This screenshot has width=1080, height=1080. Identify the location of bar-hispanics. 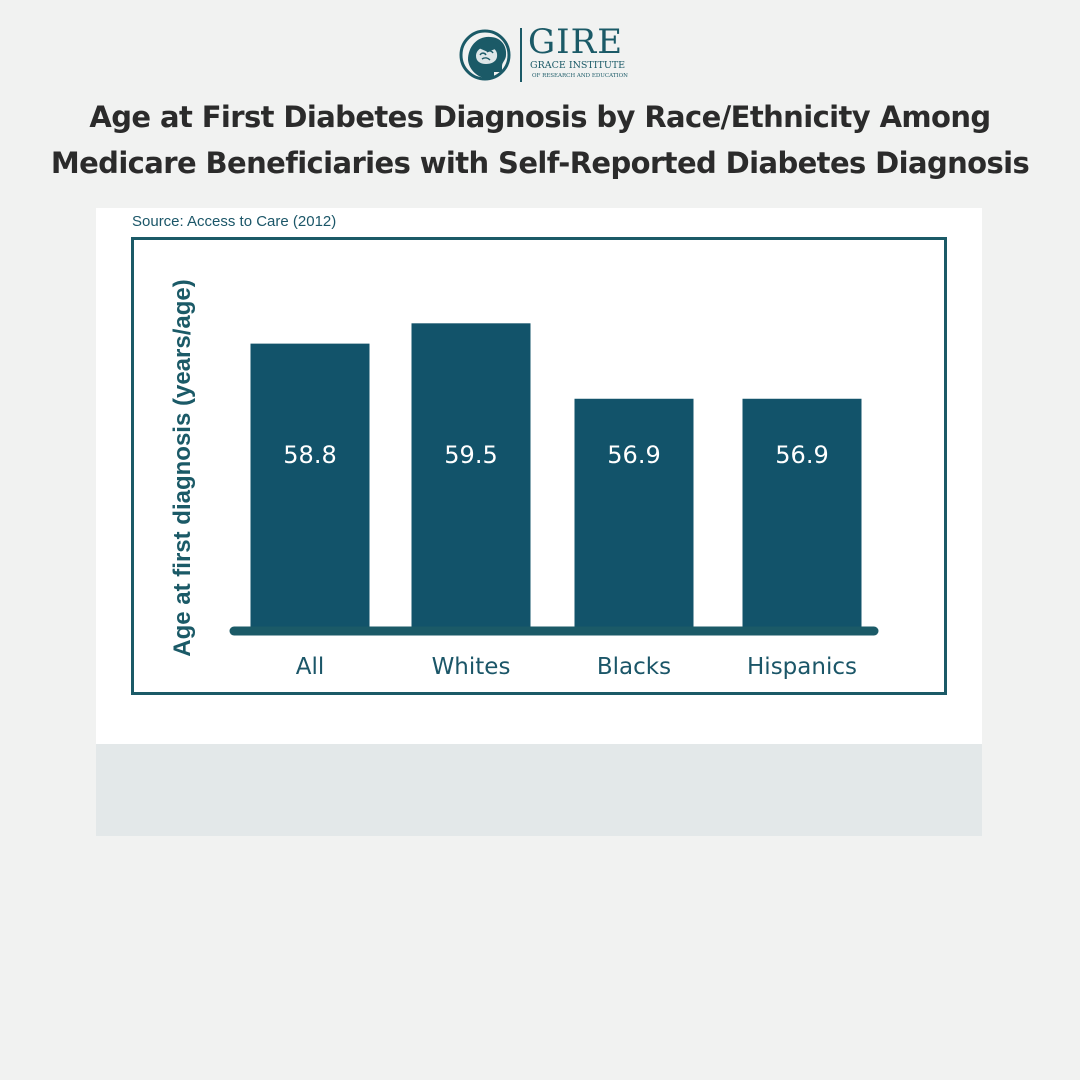
(802, 513).